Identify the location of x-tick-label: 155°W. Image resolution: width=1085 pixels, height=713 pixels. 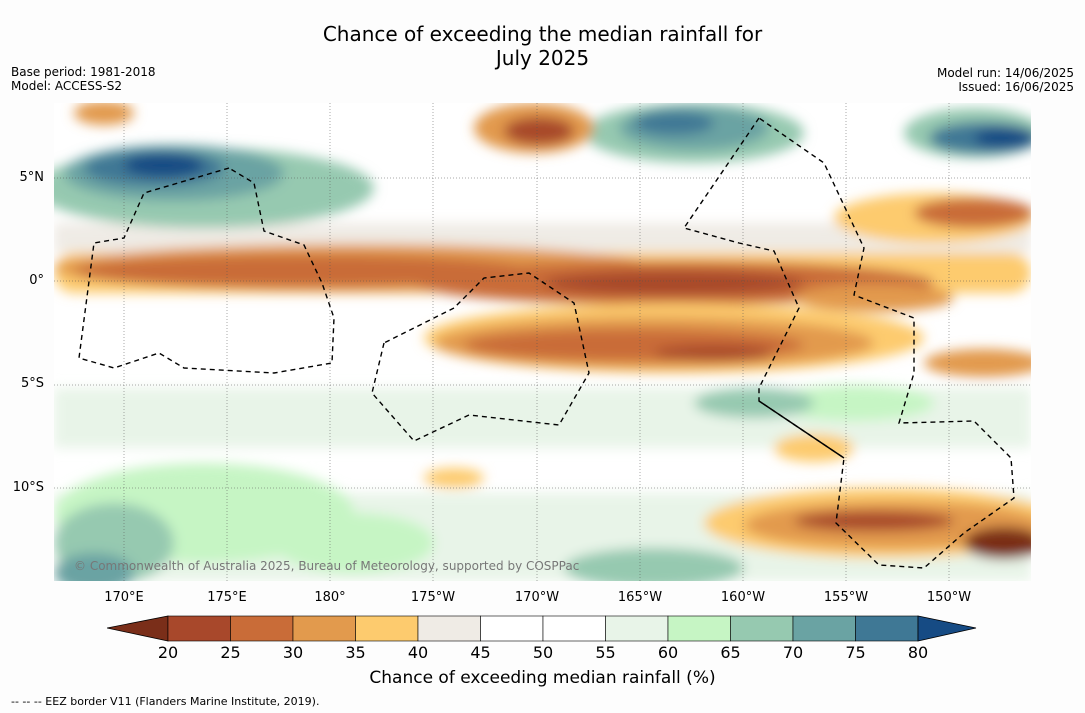
(846, 597).